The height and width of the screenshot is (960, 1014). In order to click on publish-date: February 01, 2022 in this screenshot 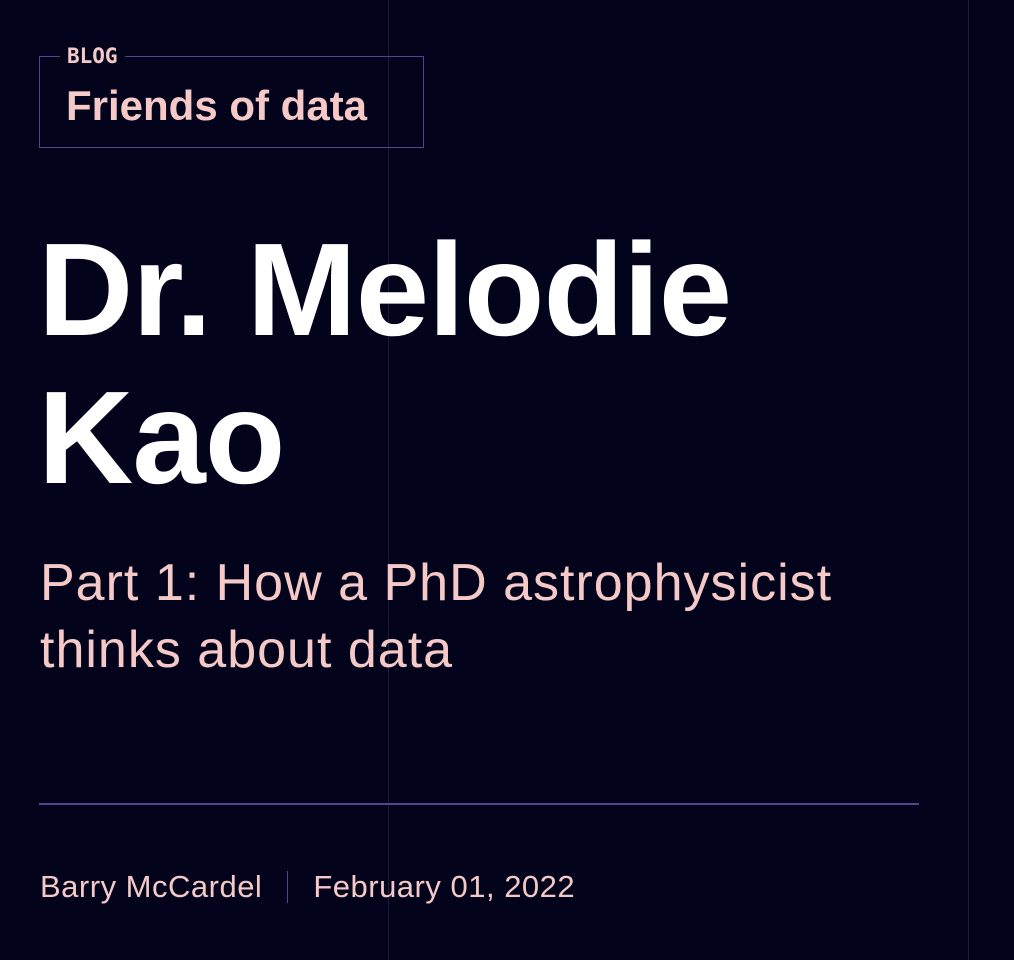, I will do `click(444, 886)`.